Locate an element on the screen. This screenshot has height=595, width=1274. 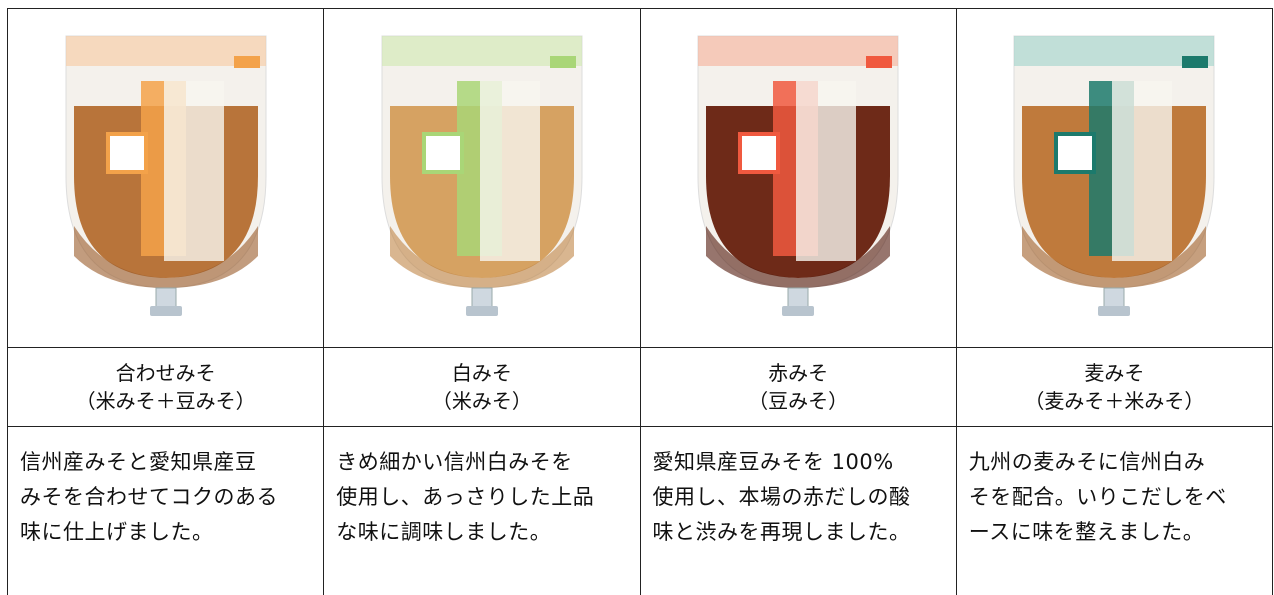
name-cell: 合わせみそ（米みそ＋豆みそ） is located at coordinates (166, 387).